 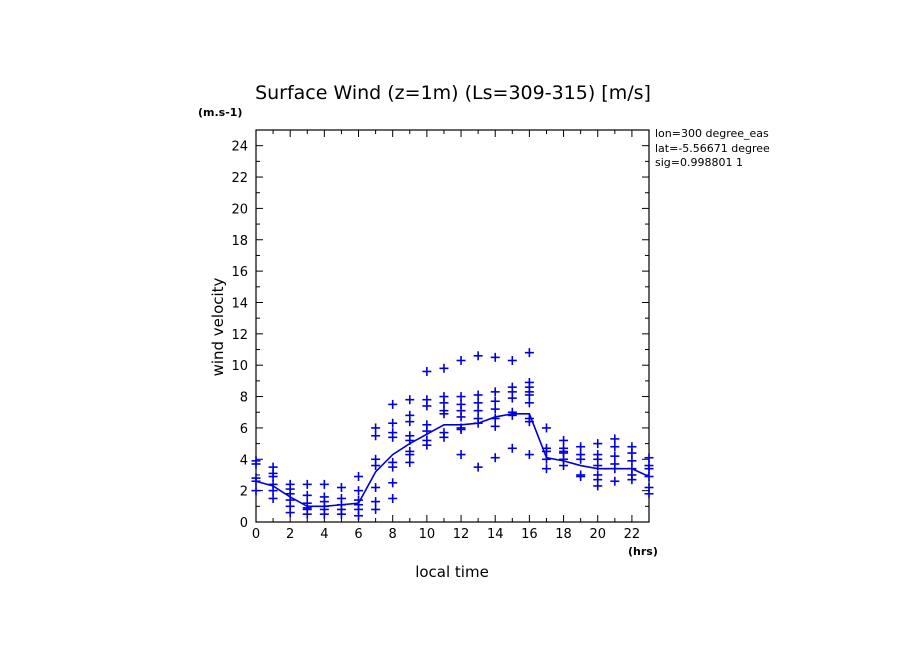 What do you see at coordinates (256, 534) in the screenshot?
I see `x-tick-label: 0` at bounding box center [256, 534].